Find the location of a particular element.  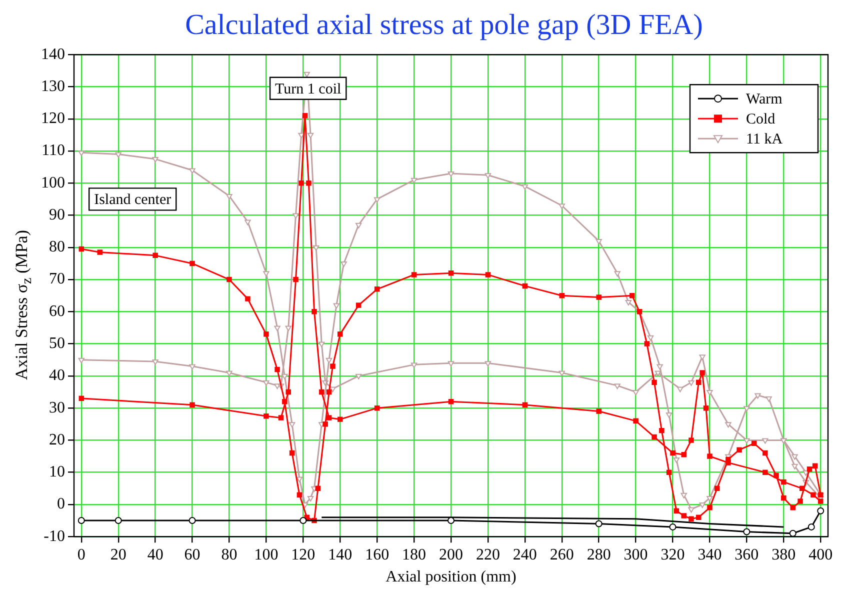

x-tick-label: 360 is located at coordinates (746, 555).